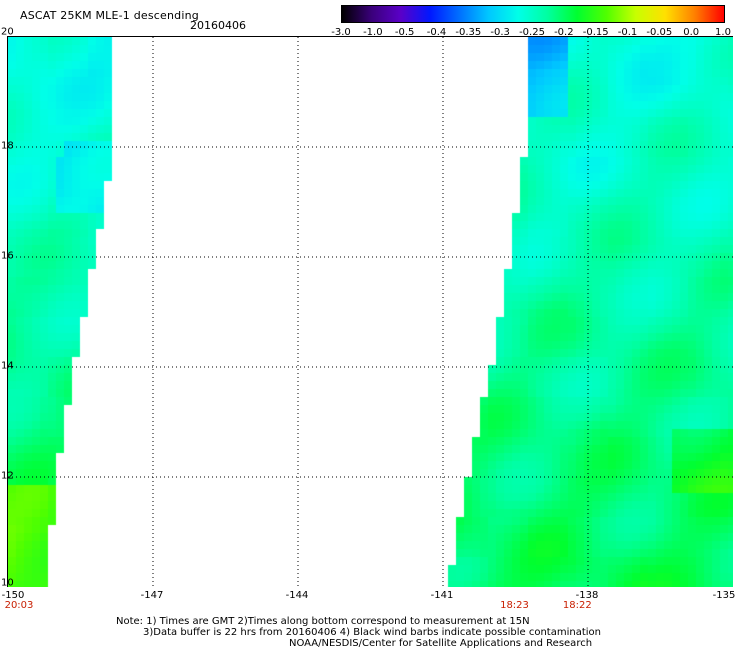 Image resolution: width=740 pixels, height=650 pixels. What do you see at coordinates (724, 595) in the screenshot?
I see `longitude-label: -135` at bounding box center [724, 595].